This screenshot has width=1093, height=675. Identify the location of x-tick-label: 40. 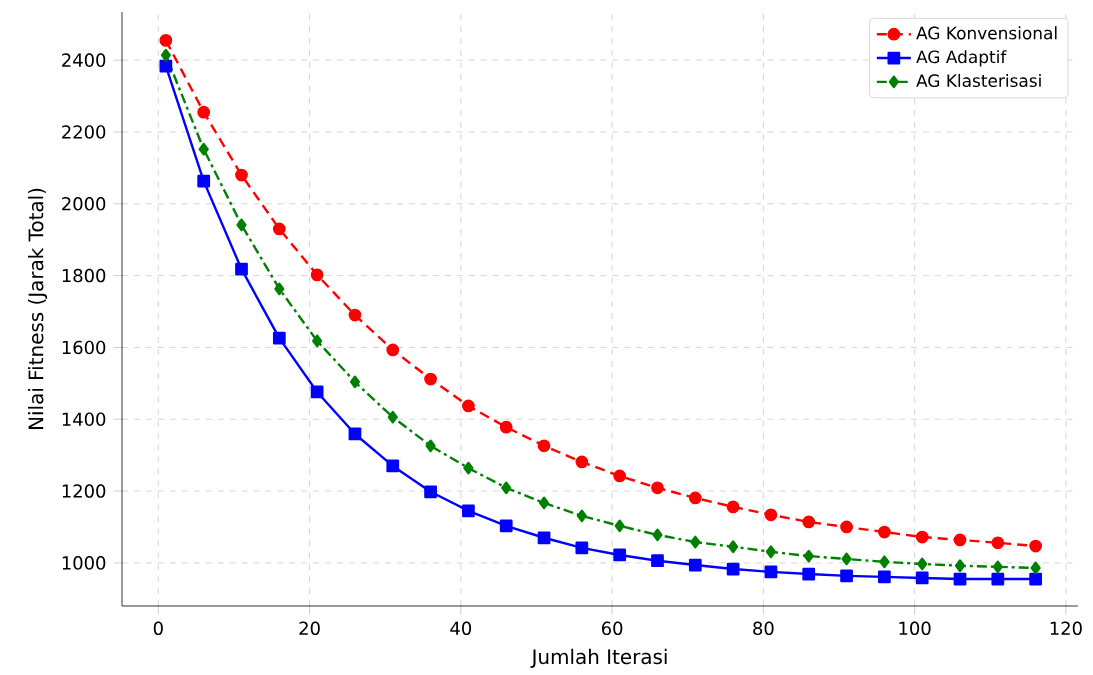
(461, 628).